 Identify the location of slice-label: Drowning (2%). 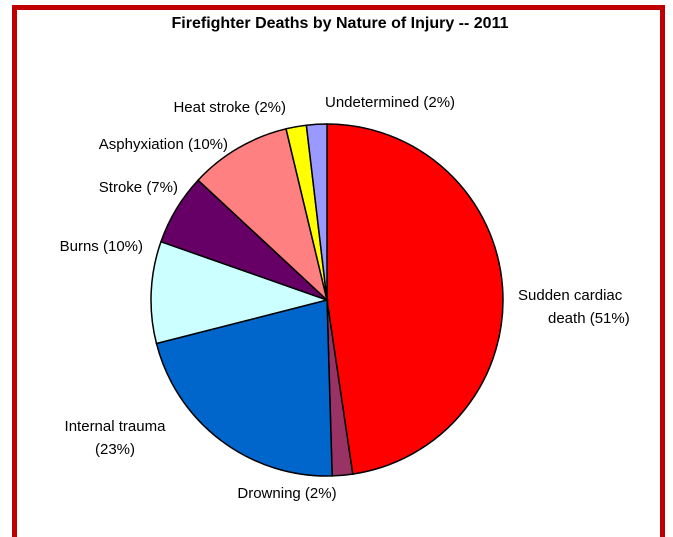
(286, 493).